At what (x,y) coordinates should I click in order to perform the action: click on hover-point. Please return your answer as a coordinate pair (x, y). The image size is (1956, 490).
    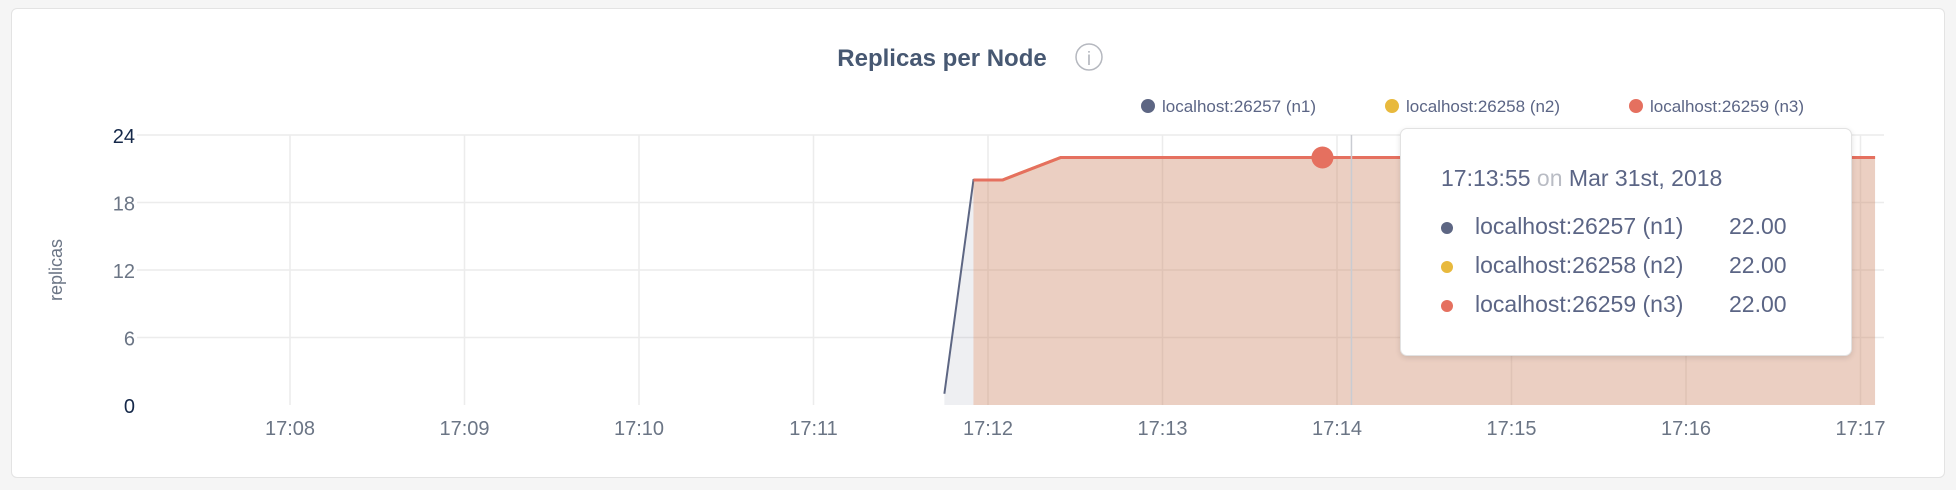
    Looking at the image, I should click on (1322, 157).